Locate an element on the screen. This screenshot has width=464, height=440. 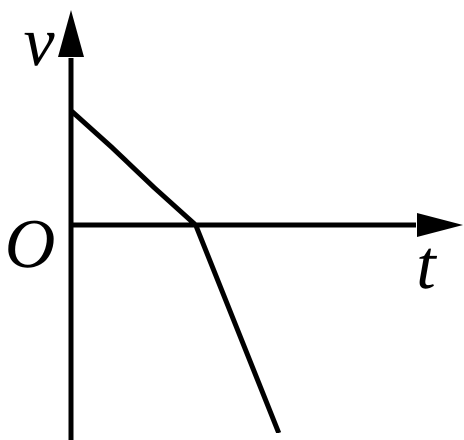
annotation: O is located at coordinates (30, 244).